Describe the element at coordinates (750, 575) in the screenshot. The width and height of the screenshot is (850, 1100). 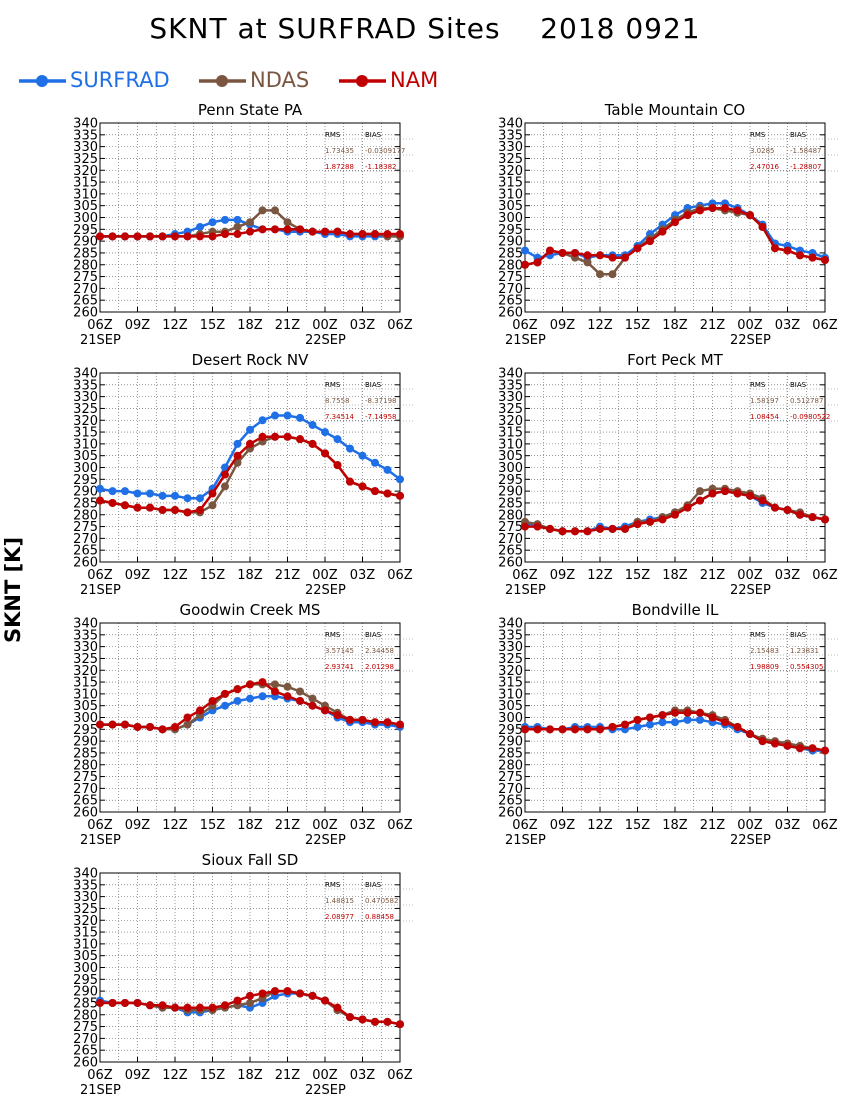
I see `x-tick-label: 00Z` at that location.